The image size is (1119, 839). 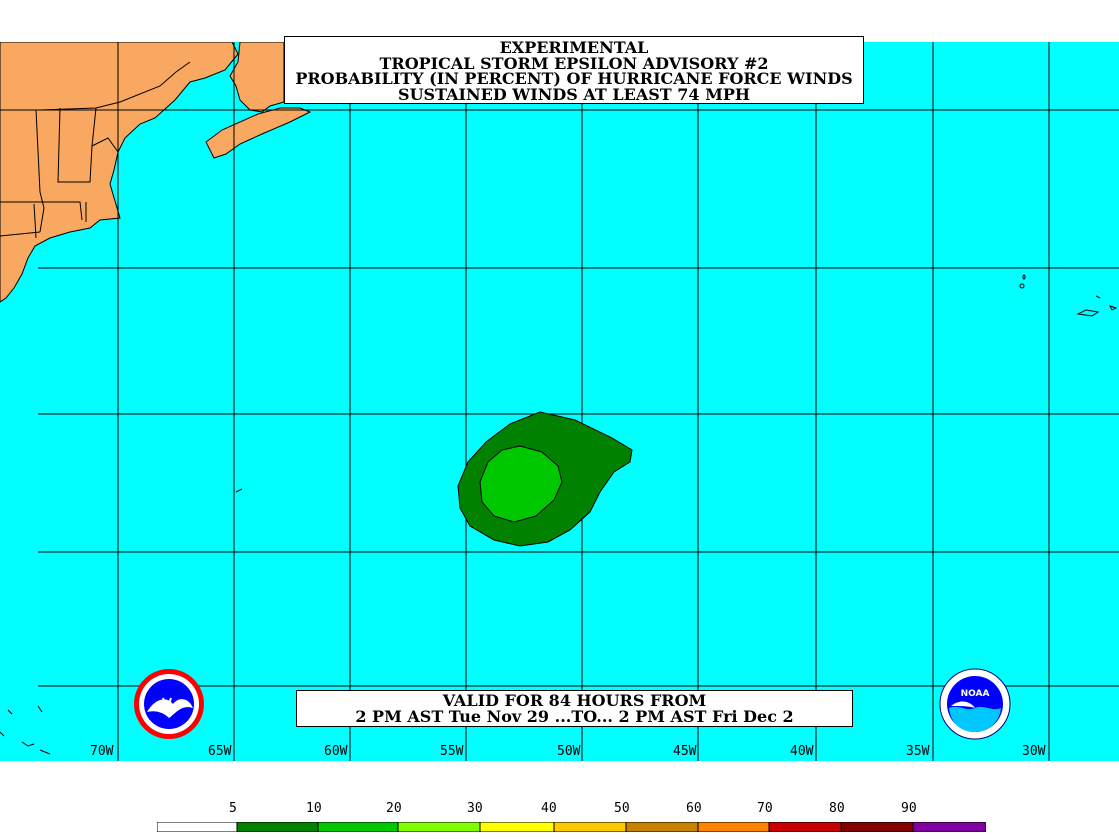 I want to click on lon-label-45w: 45W, so click(x=685, y=751).